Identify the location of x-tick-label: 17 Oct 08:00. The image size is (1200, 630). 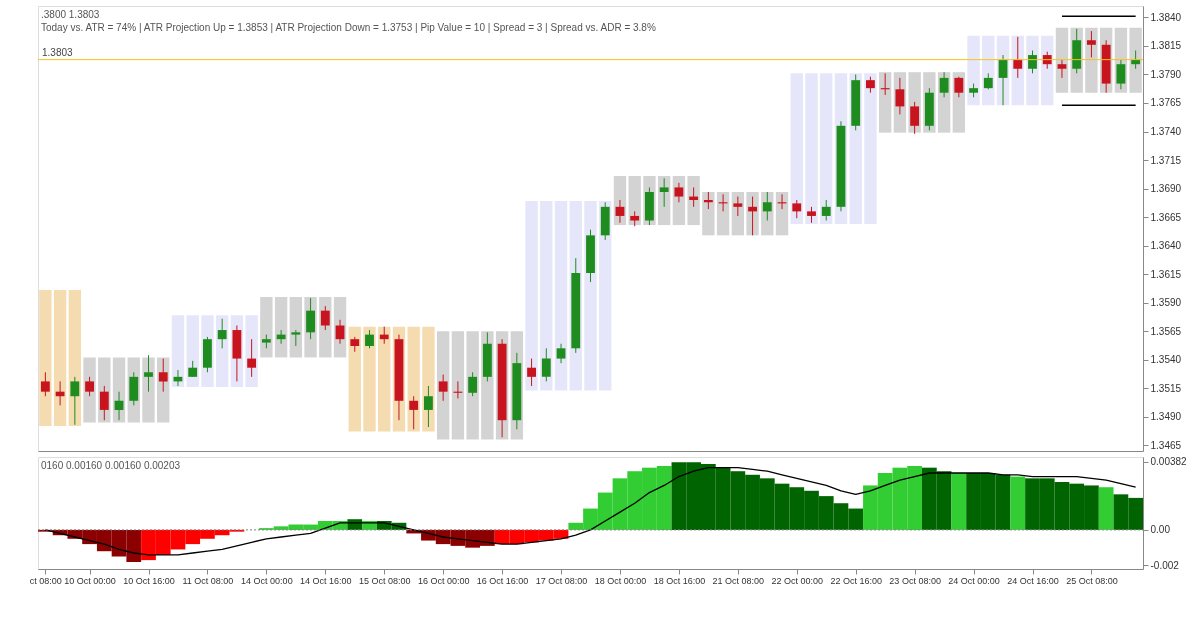
(561, 580).